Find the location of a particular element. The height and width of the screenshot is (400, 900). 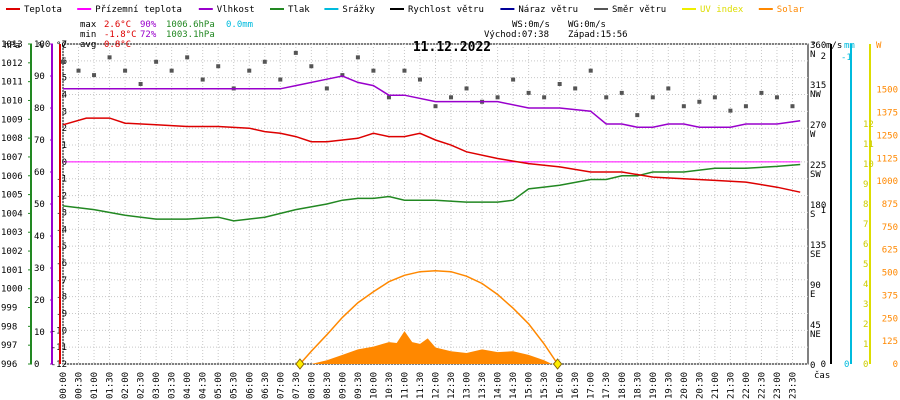

x-tick-label: 19:30 is located at coordinates (669, 385).